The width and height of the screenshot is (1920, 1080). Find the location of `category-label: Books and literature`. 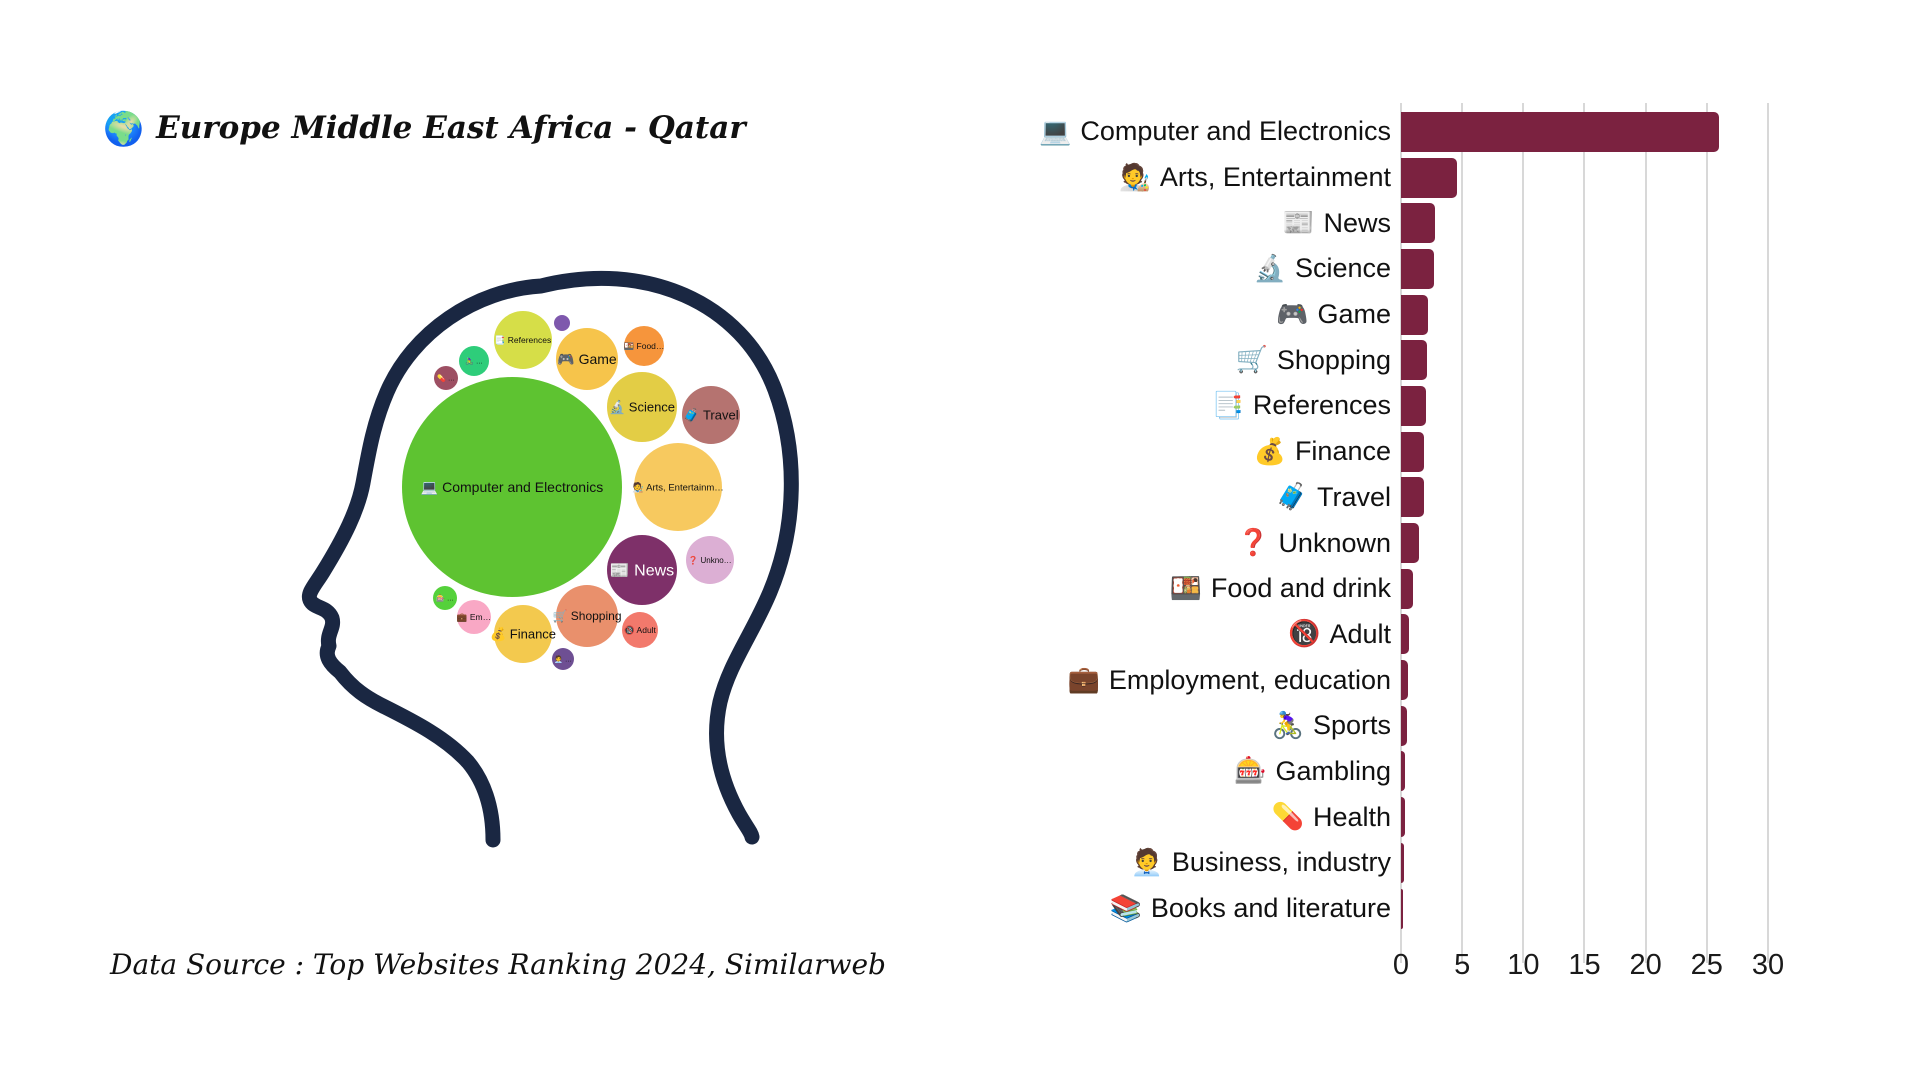

category-label: Books and literature is located at coordinates (1270, 908).